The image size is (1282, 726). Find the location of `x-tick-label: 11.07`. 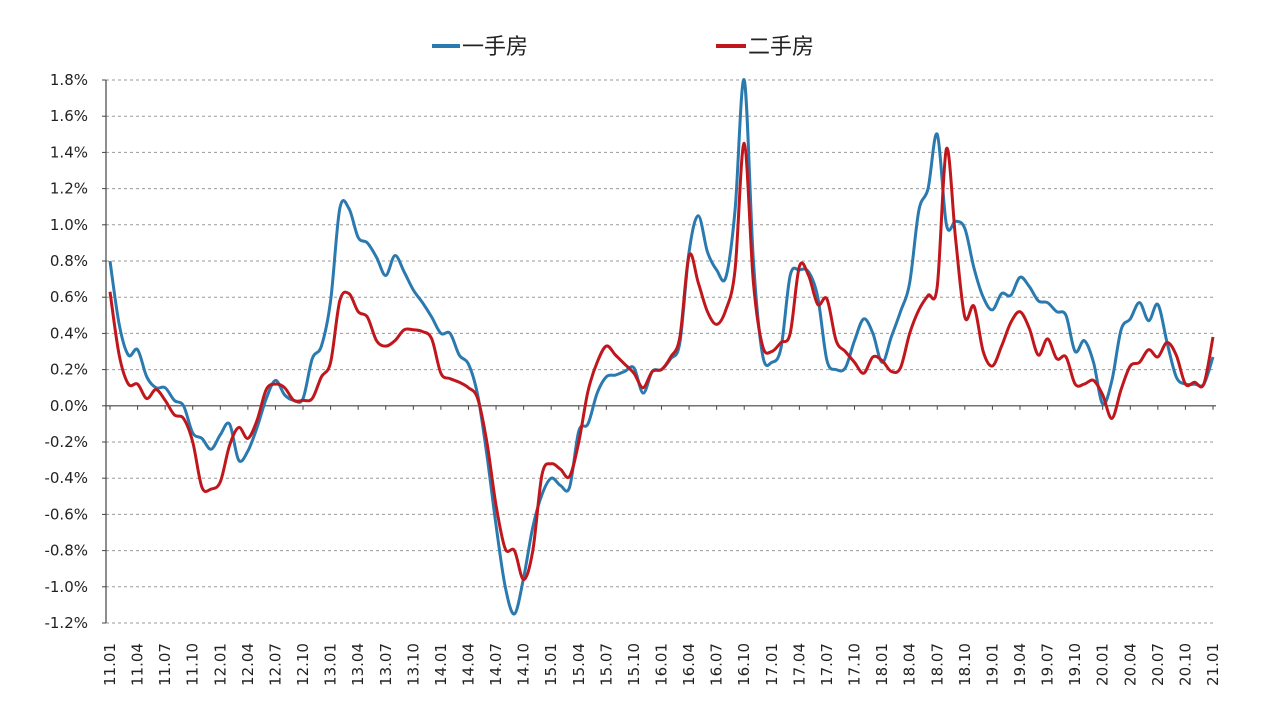

x-tick-label: 11.07 is located at coordinates (165, 664).